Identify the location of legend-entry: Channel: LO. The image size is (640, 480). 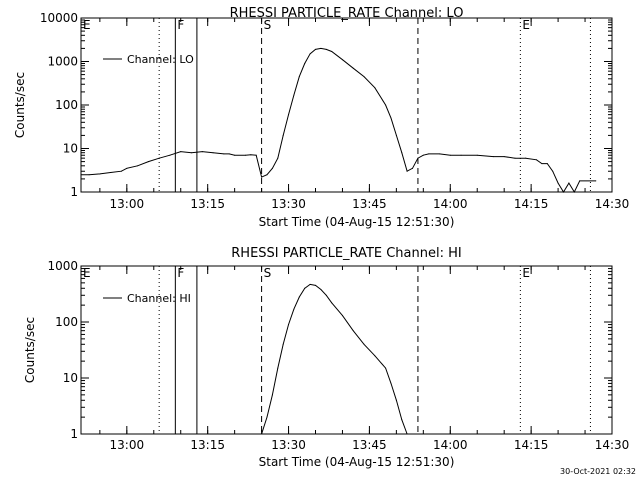
(160, 59).